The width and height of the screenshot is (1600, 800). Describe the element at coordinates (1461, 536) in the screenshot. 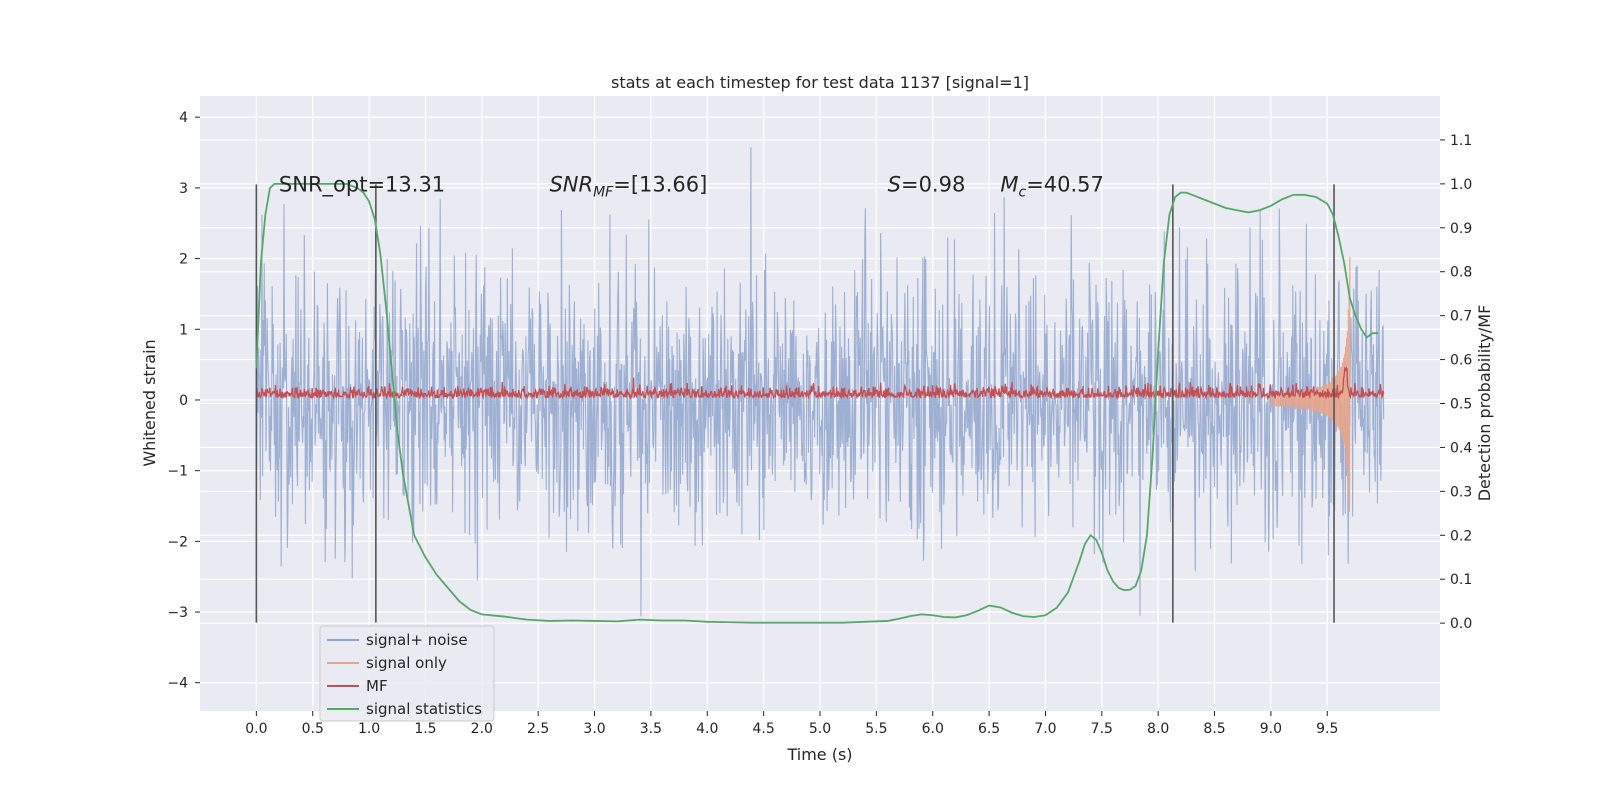

I see `y2-tick-label: 0.2` at that location.